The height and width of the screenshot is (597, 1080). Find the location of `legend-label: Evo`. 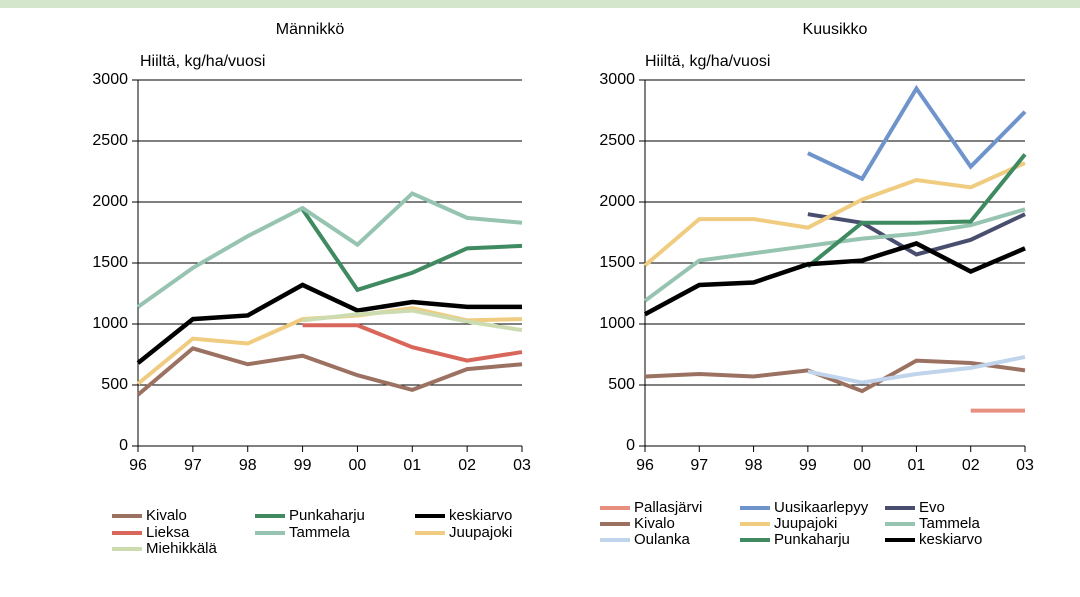

legend-label: Evo is located at coordinates (932, 507).